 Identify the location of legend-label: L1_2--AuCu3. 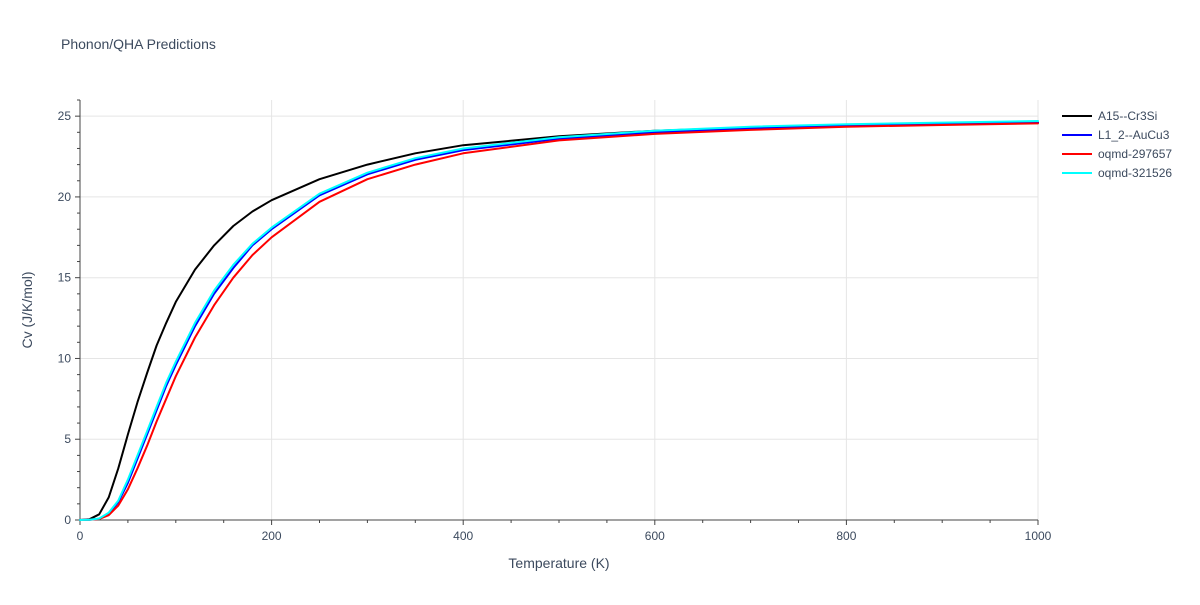
(1134, 134).